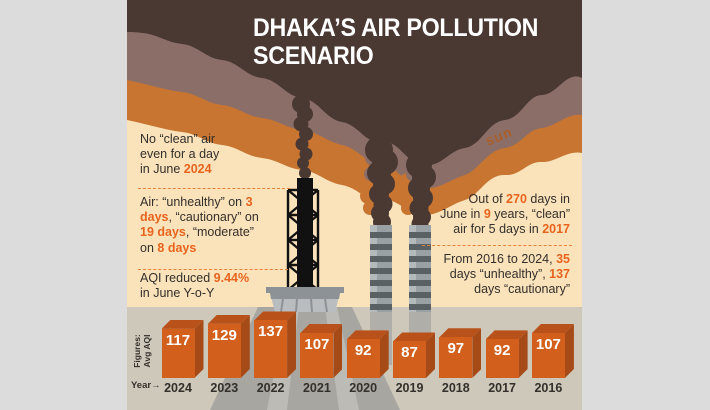  Describe the element at coordinates (180, 154) in the screenshot. I see `fact-text: even for a day` at that location.